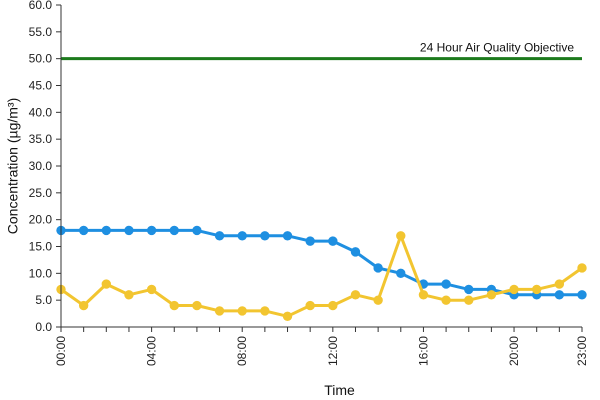 The height and width of the screenshot is (400, 600). I want to click on x-tick-label: 23:00, so click(582, 351).